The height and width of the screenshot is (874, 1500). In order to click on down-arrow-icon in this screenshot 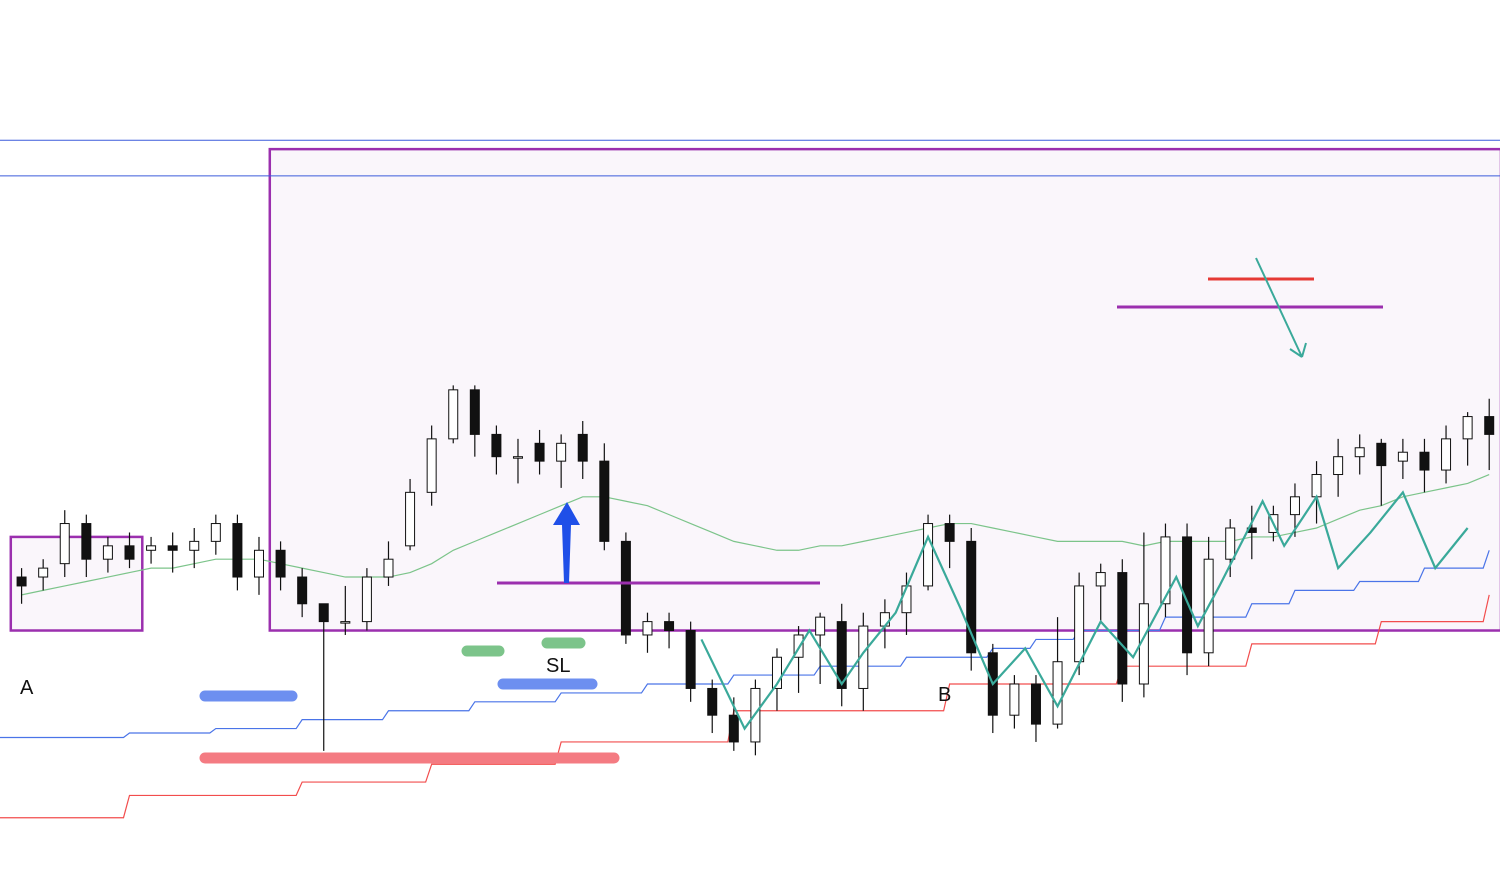, I will do `click(1281, 307)`.